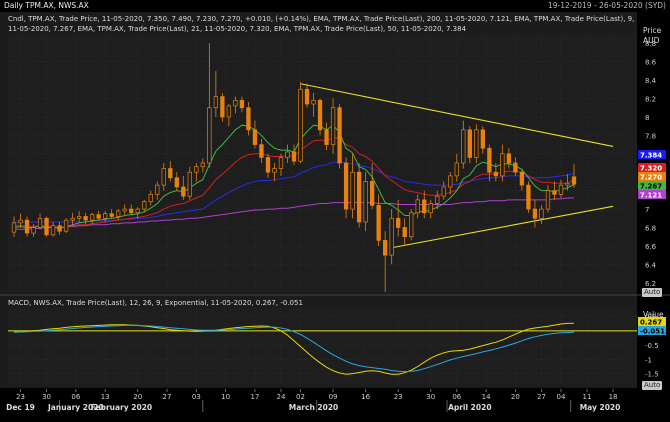 This screenshot has width=670, height=422. Describe the element at coordinates (365, 397) in the screenshot. I see `x-tick-label: 16` at that location.